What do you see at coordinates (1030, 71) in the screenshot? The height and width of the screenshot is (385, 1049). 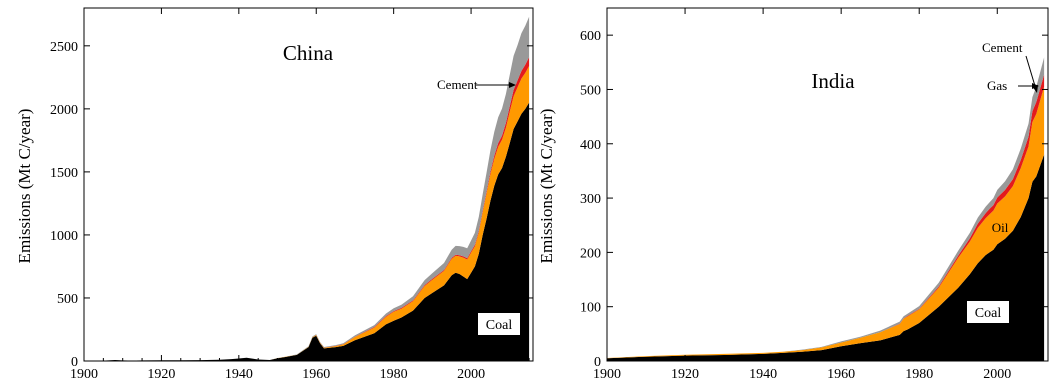 I see `india-cement-arrow` at bounding box center [1030, 71].